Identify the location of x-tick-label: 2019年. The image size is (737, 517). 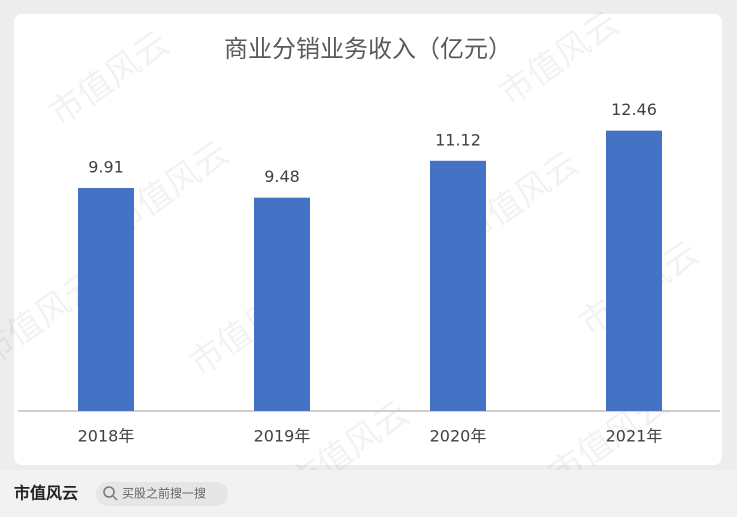
(282, 436).